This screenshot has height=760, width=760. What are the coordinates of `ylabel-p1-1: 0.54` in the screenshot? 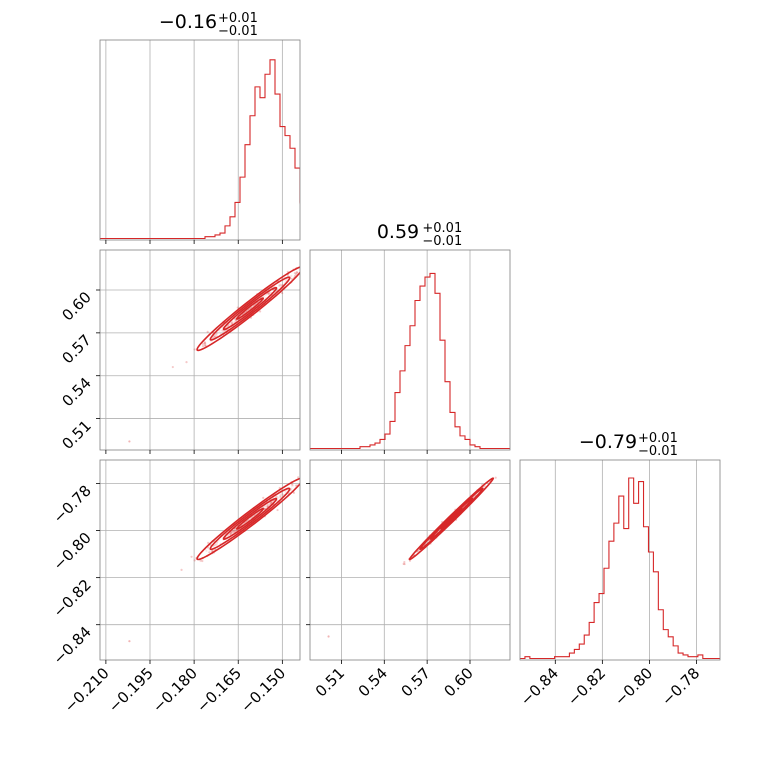 It's located at (76, 392).